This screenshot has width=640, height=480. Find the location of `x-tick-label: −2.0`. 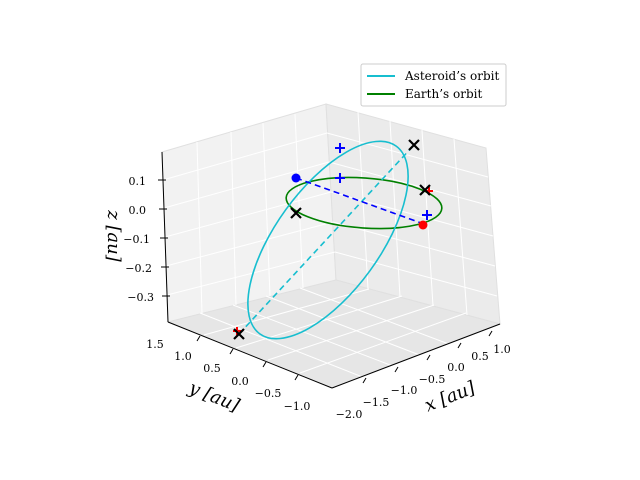

x-tick-label: −2.0 is located at coordinates (349, 414).